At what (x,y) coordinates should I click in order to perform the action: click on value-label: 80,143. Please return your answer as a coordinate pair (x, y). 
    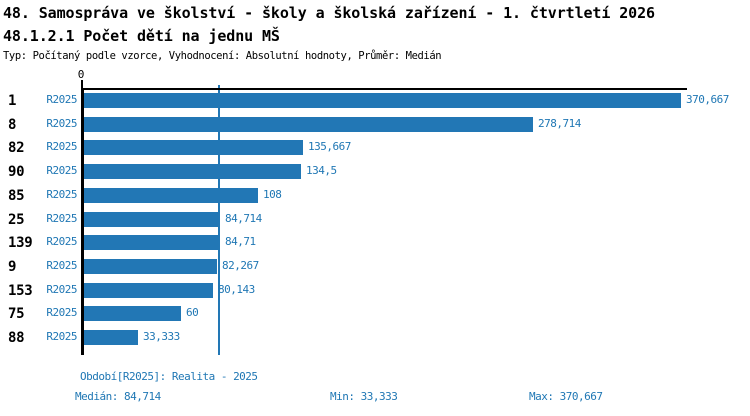
    Looking at the image, I should click on (236, 289).